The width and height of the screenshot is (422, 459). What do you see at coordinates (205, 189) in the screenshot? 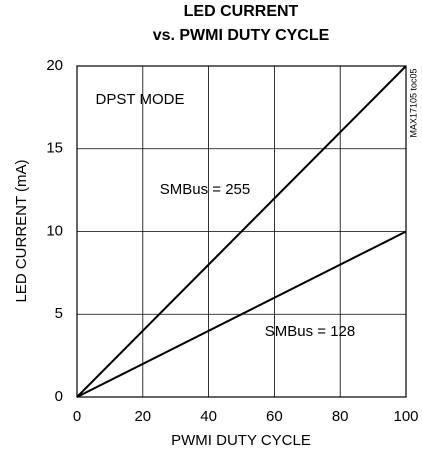
I see `series-label: SMBus = 255` at bounding box center [205, 189].